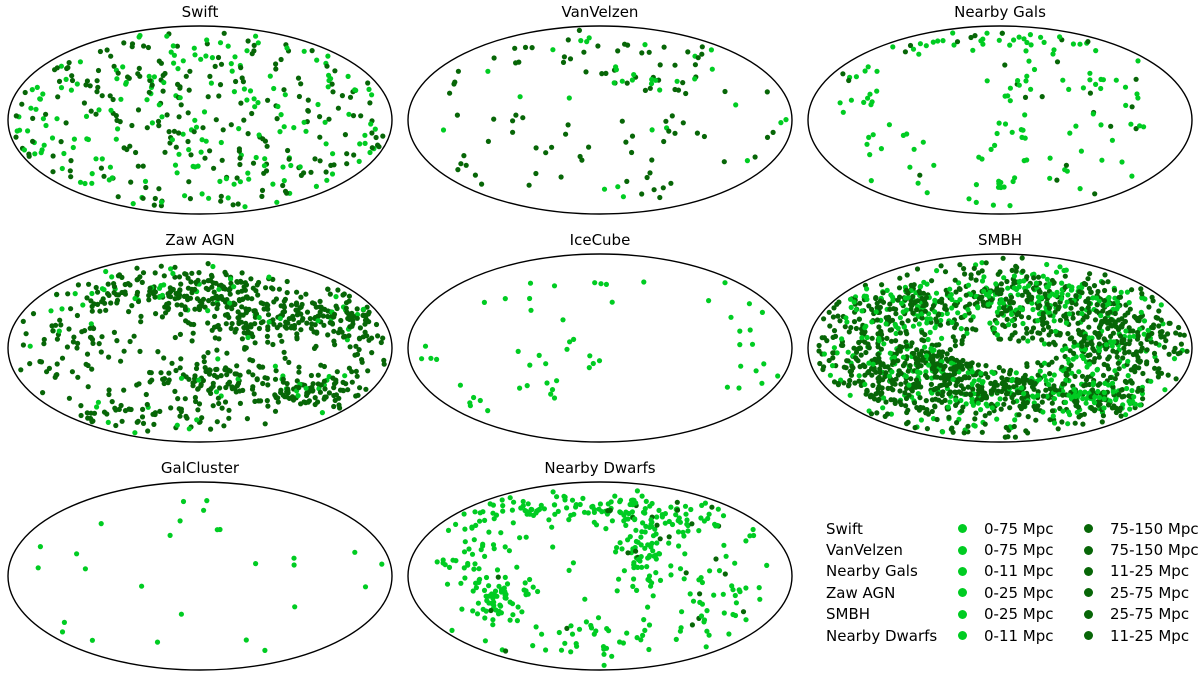  I want to click on mollweide-projection, so click(600, 348).